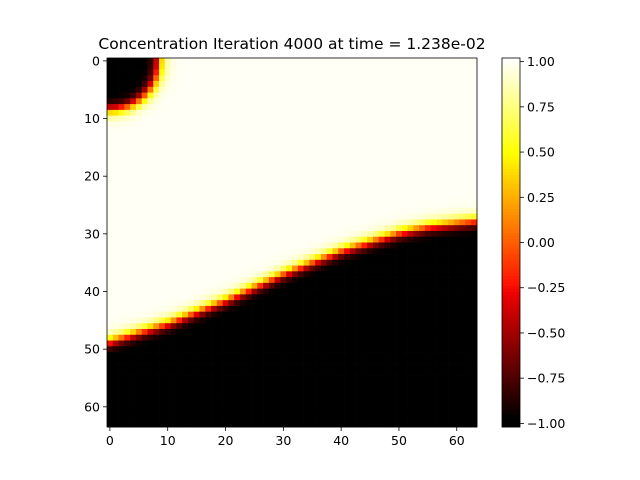 This screenshot has height=480, width=640. Describe the element at coordinates (92, 406) in the screenshot. I see `y-tick-label: 60` at that location.